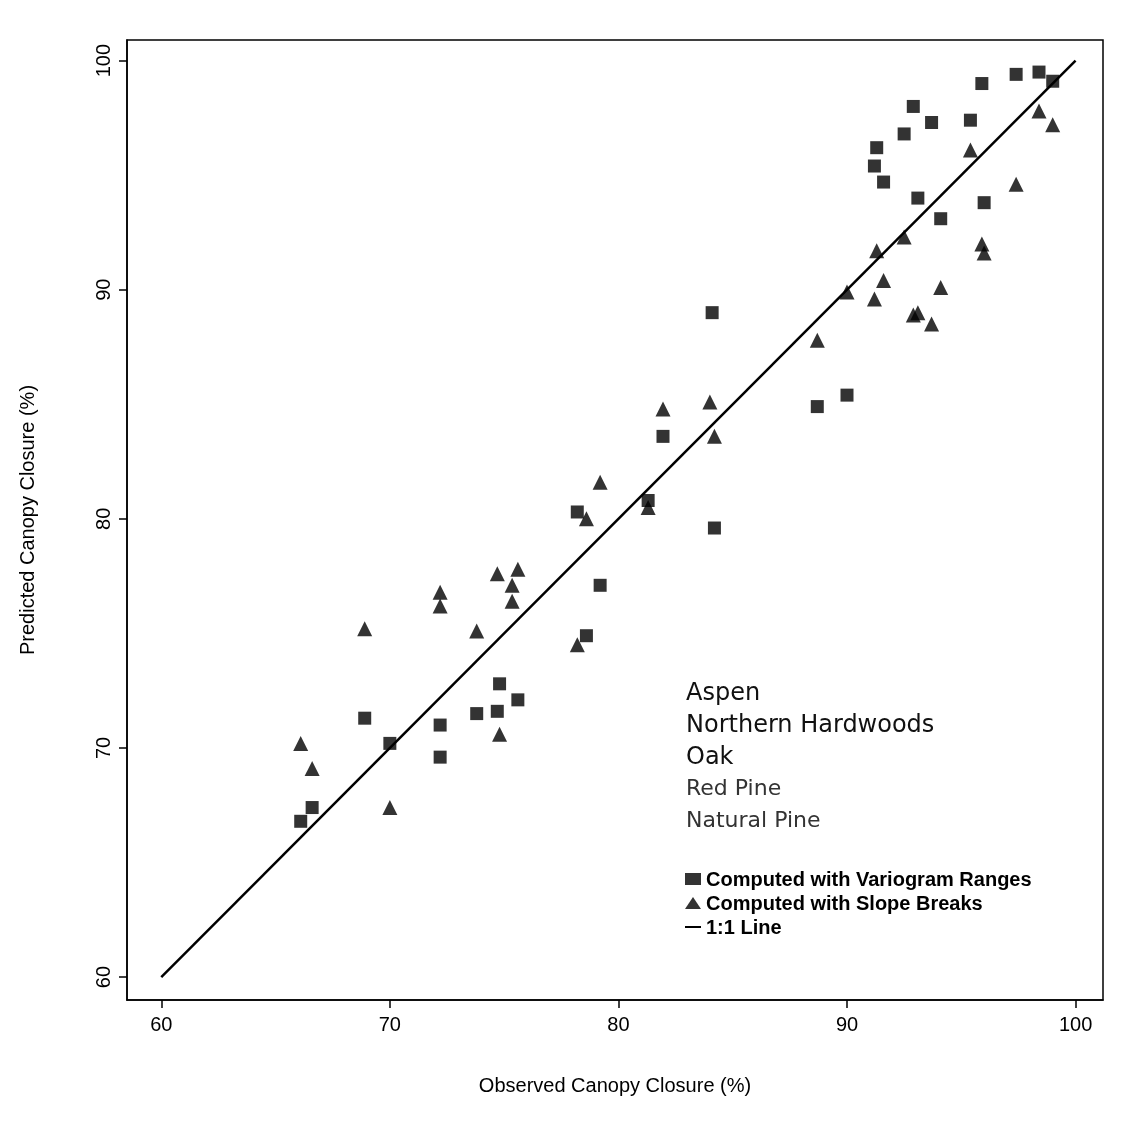  I want to click on x-tick-label: 80, so click(618, 1024).